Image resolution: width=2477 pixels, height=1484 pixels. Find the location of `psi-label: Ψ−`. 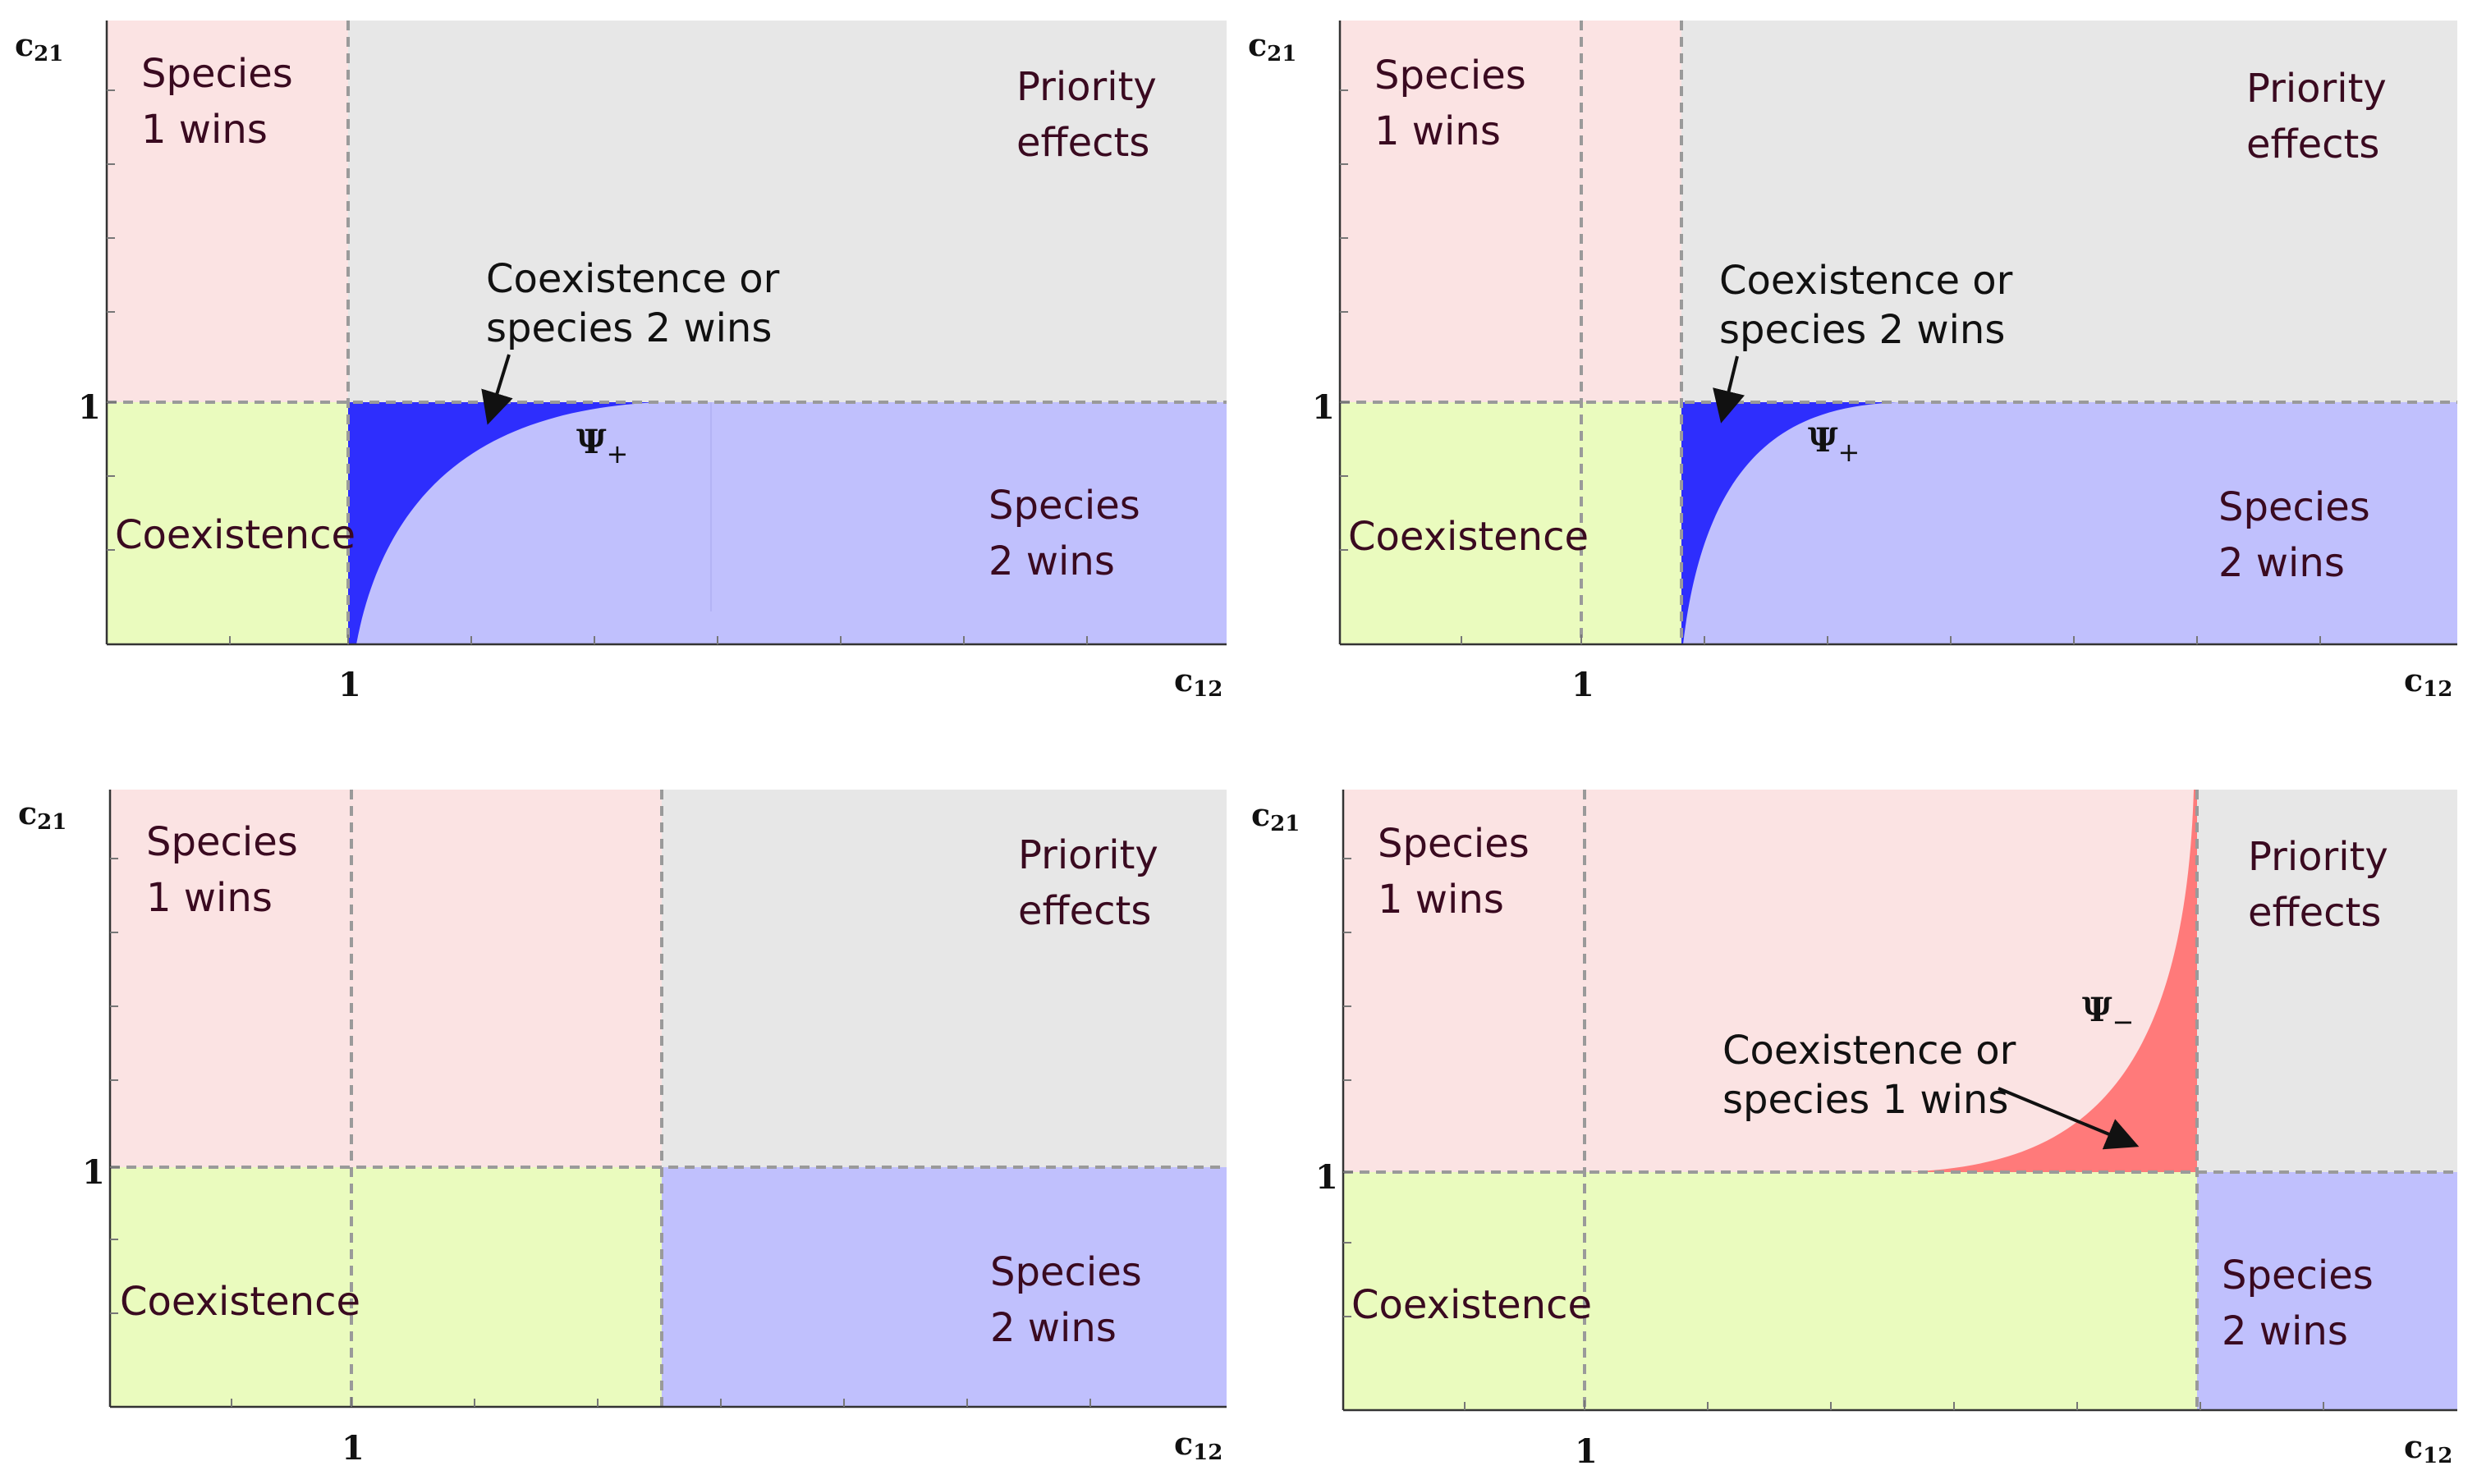

psi-label: Ψ− is located at coordinates (2108, 1014).